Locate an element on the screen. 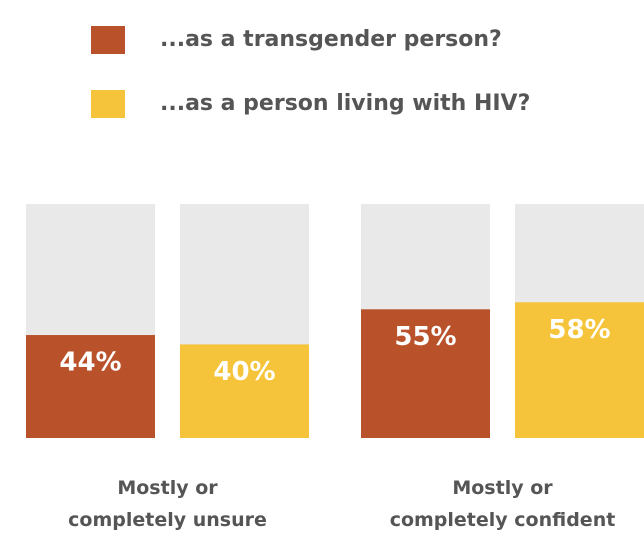 This screenshot has width=644, height=537. value-label: 40% is located at coordinates (244, 372).